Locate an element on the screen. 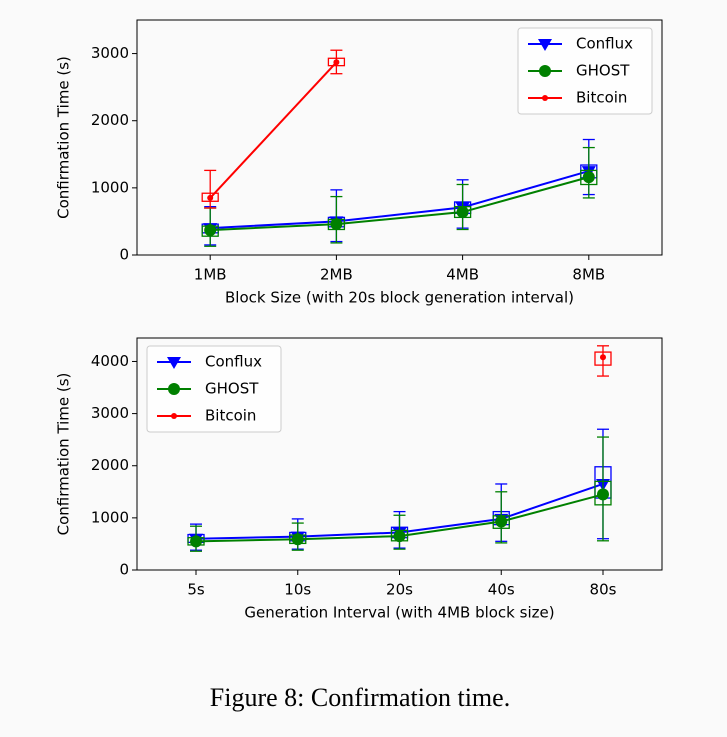 Image resolution: width=727 pixels, height=737 pixels. x-tick-label: 8MB is located at coordinates (588, 275).